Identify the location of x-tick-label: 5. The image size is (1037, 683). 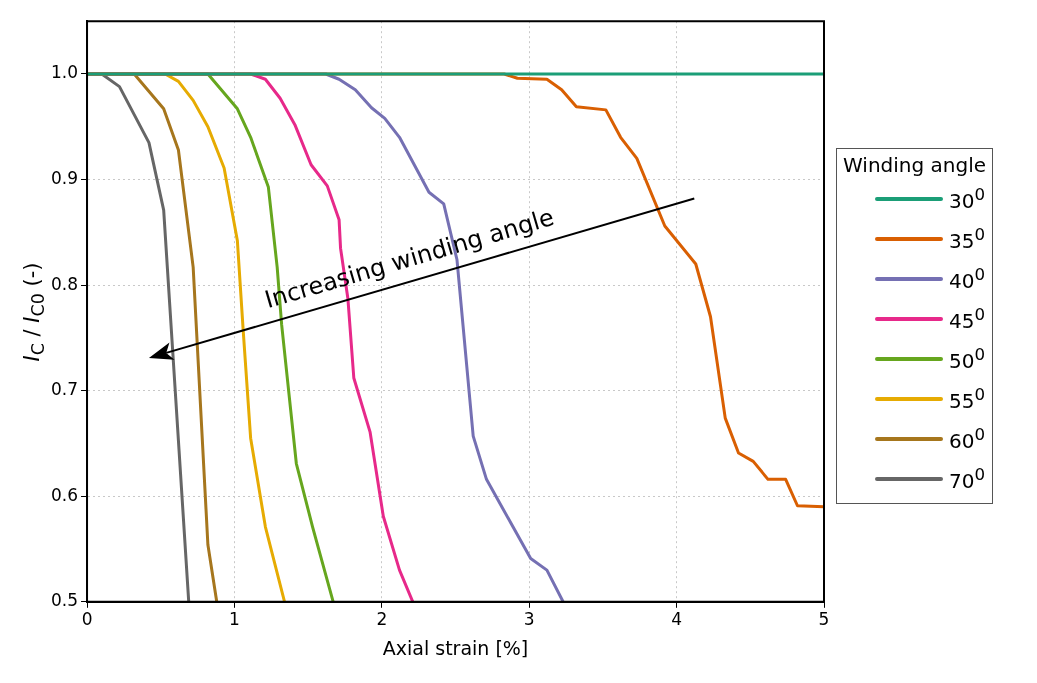
(824, 619).